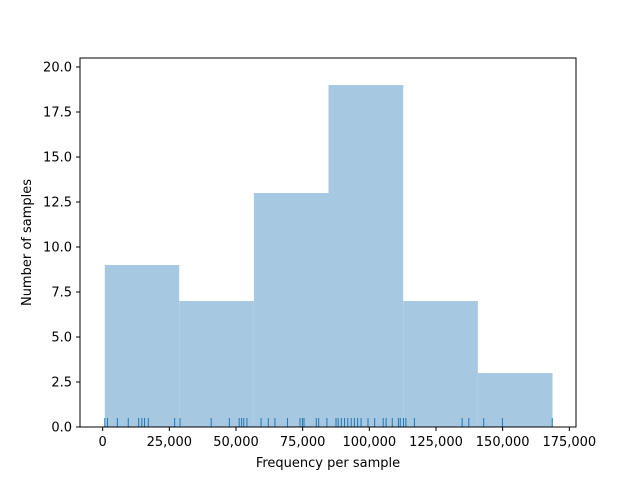 The width and height of the screenshot is (640, 480). What do you see at coordinates (57, 203) in the screenshot?
I see `y-tick-label-5: 12.5` at bounding box center [57, 203].